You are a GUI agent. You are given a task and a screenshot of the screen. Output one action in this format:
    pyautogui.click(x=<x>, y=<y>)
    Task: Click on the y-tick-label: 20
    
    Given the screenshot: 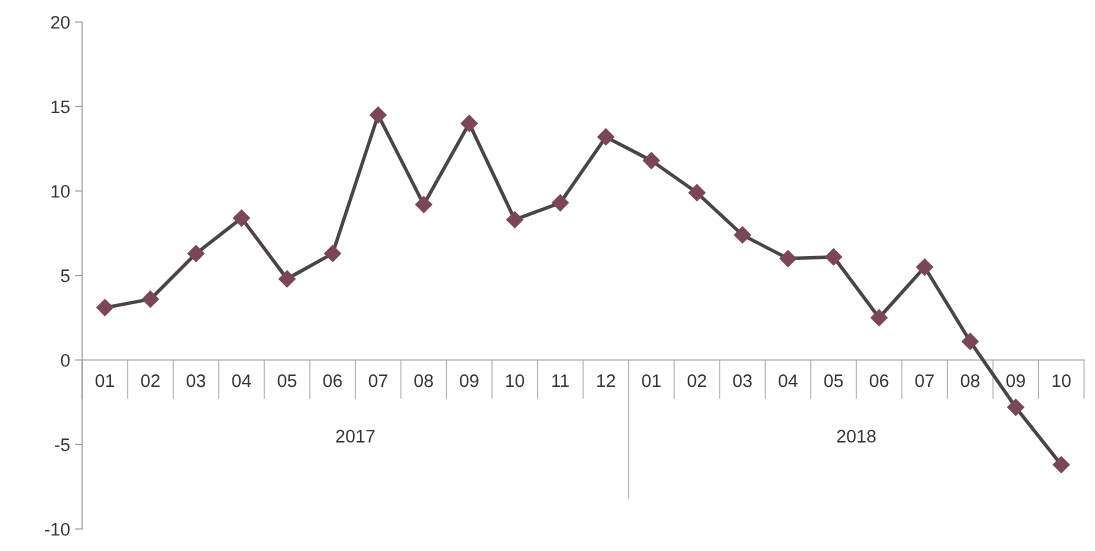 What is the action you would take?
    pyautogui.click(x=60, y=22)
    